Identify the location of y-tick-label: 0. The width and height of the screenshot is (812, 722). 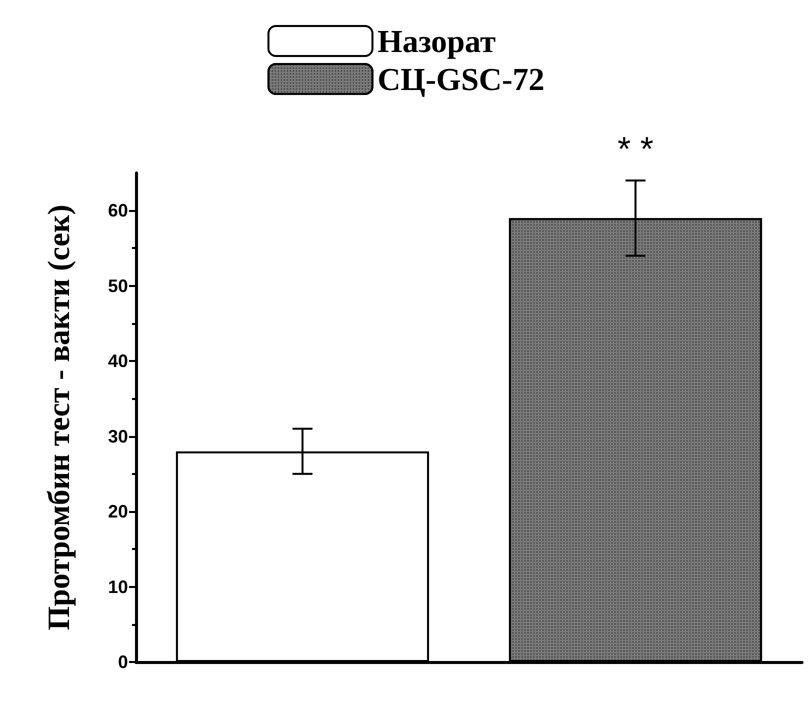
(123, 662).